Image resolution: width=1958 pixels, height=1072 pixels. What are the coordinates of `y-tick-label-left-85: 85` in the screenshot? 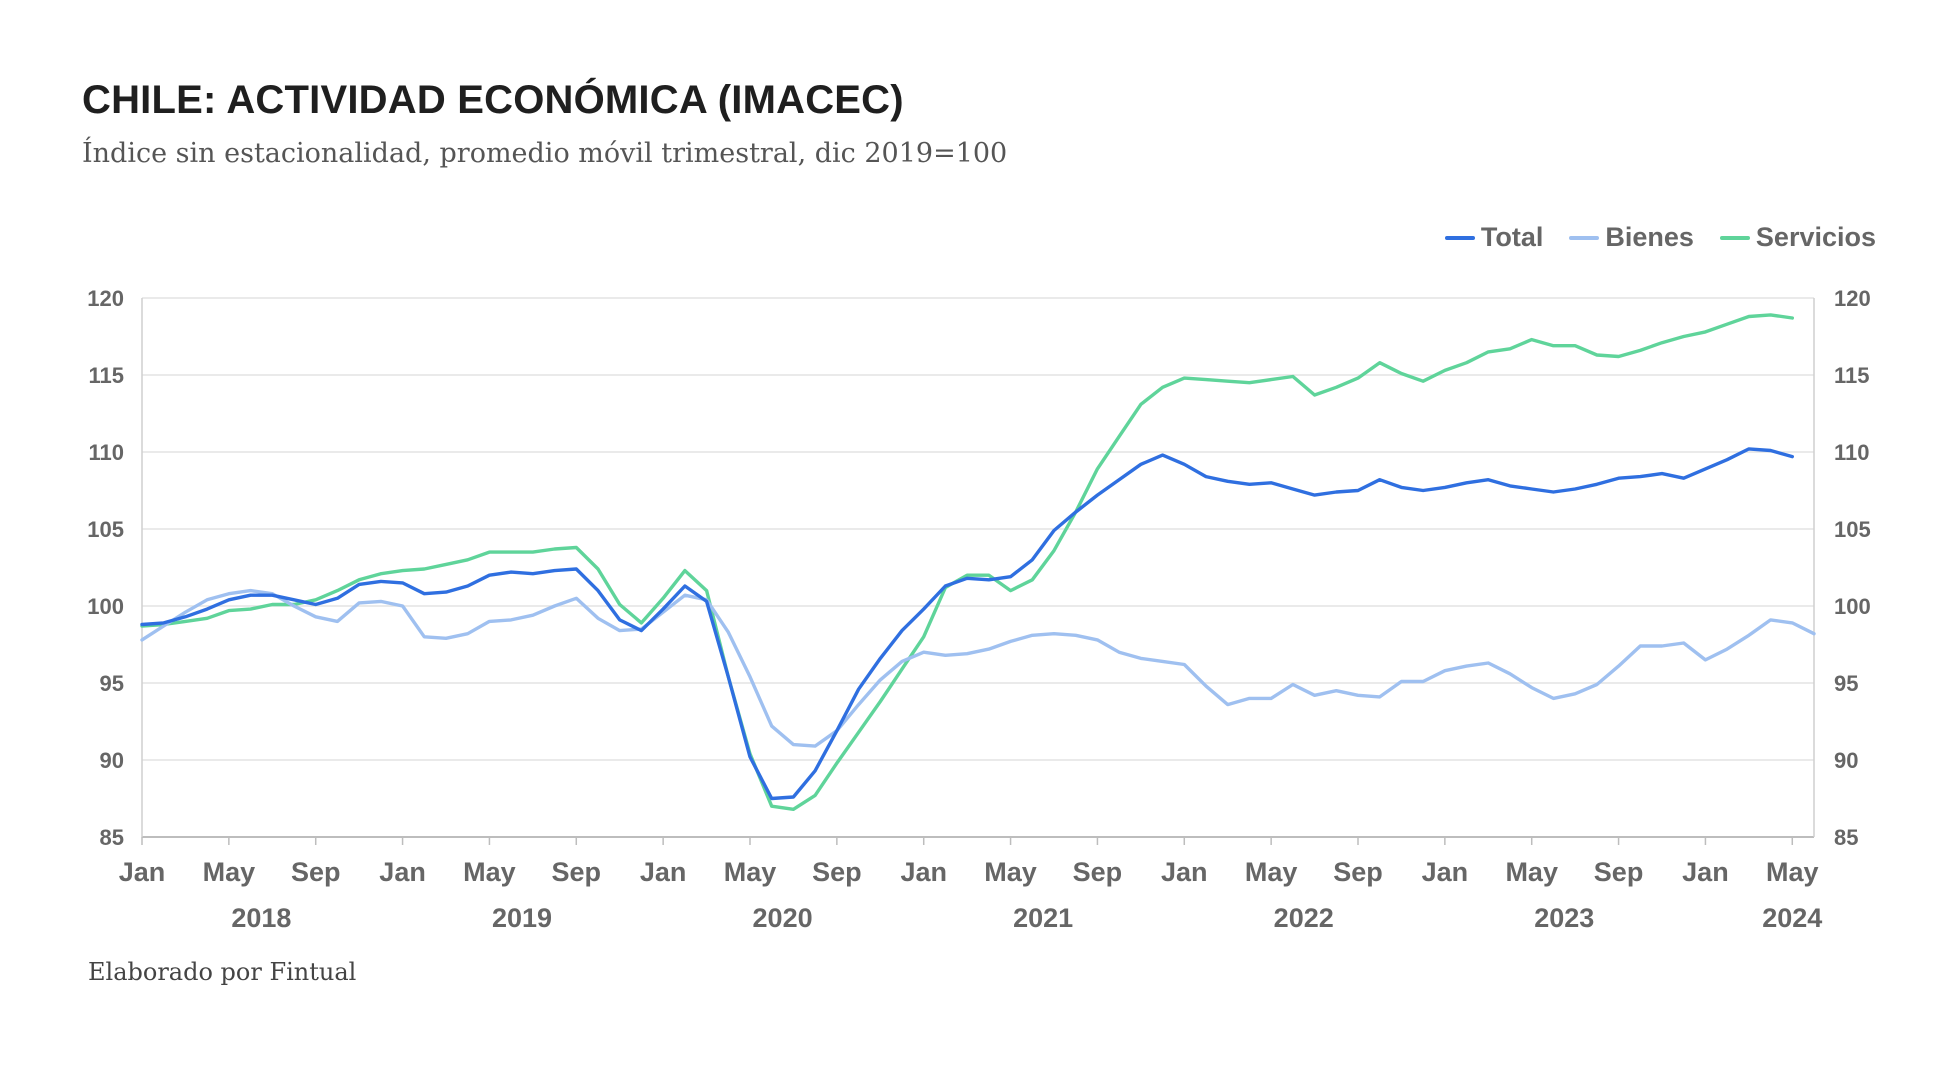 It's located at (112, 837).